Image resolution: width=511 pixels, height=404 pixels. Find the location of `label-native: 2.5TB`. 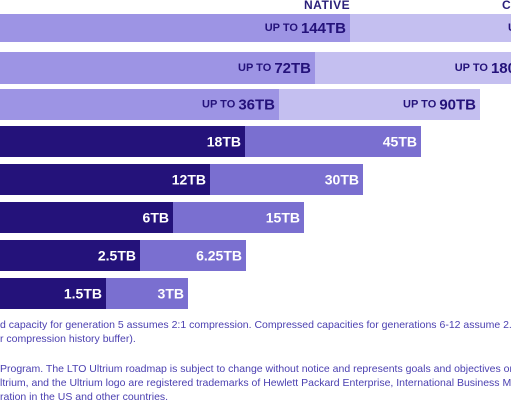

label-native: 2.5TB is located at coordinates (117, 256).